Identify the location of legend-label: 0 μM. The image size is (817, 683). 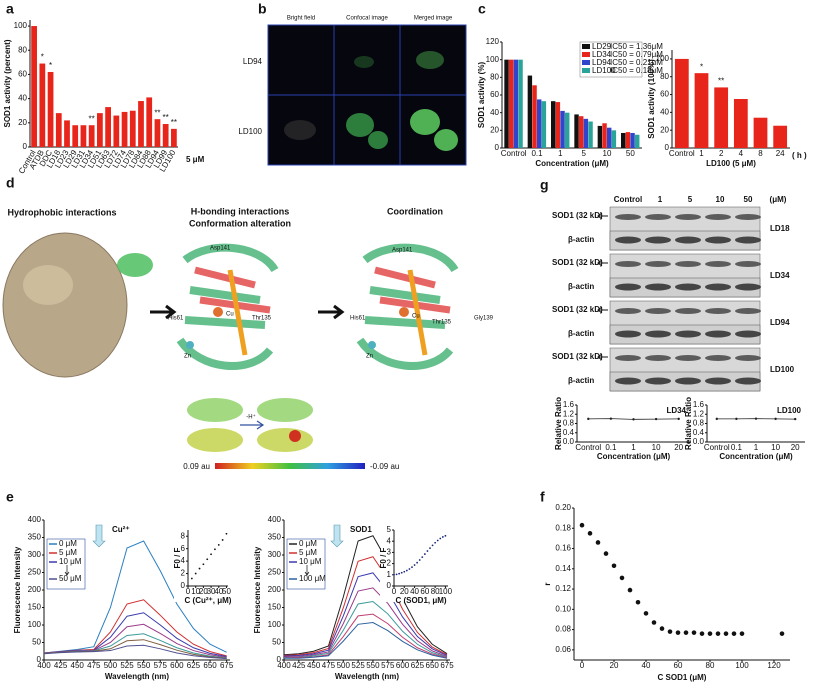
(308, 543).